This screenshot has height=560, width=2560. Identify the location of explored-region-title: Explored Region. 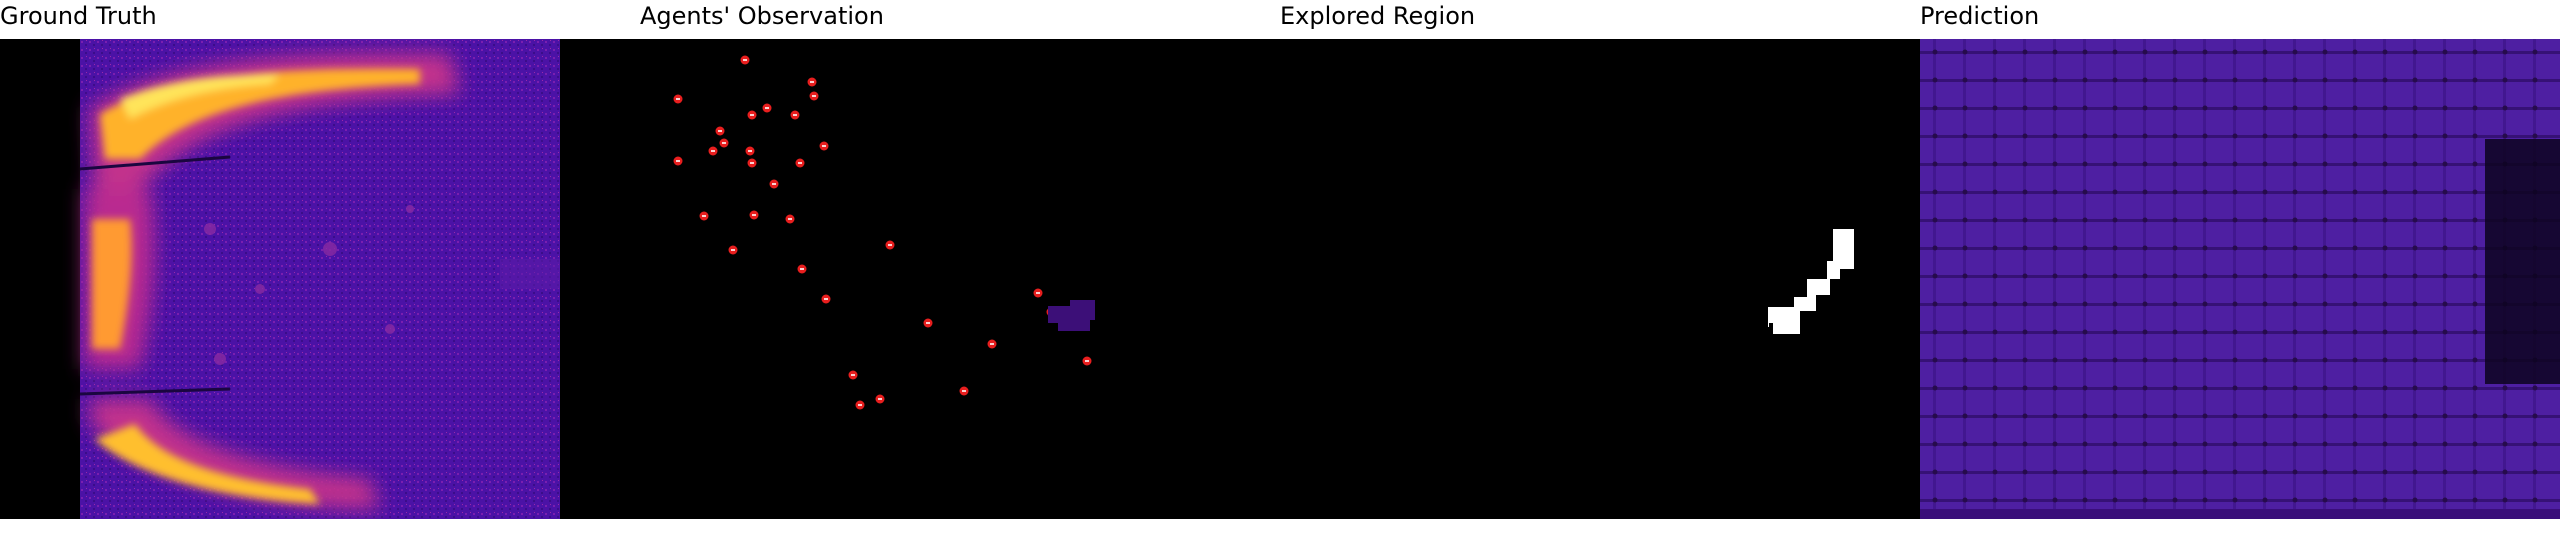
(1378, 16).